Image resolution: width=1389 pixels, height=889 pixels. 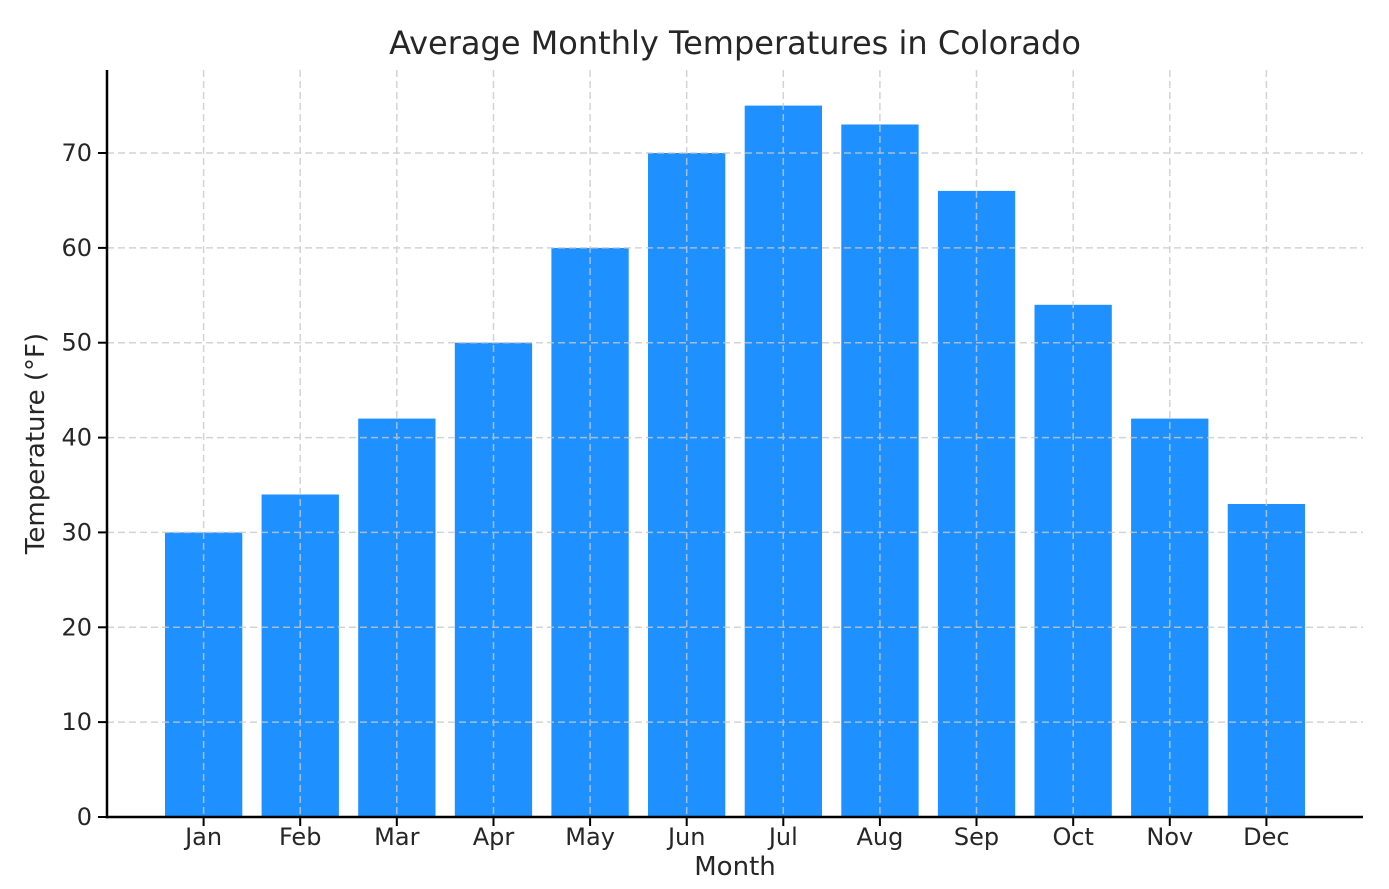 I want to click on y-tick-label: 30, so click(x=76, y=532).